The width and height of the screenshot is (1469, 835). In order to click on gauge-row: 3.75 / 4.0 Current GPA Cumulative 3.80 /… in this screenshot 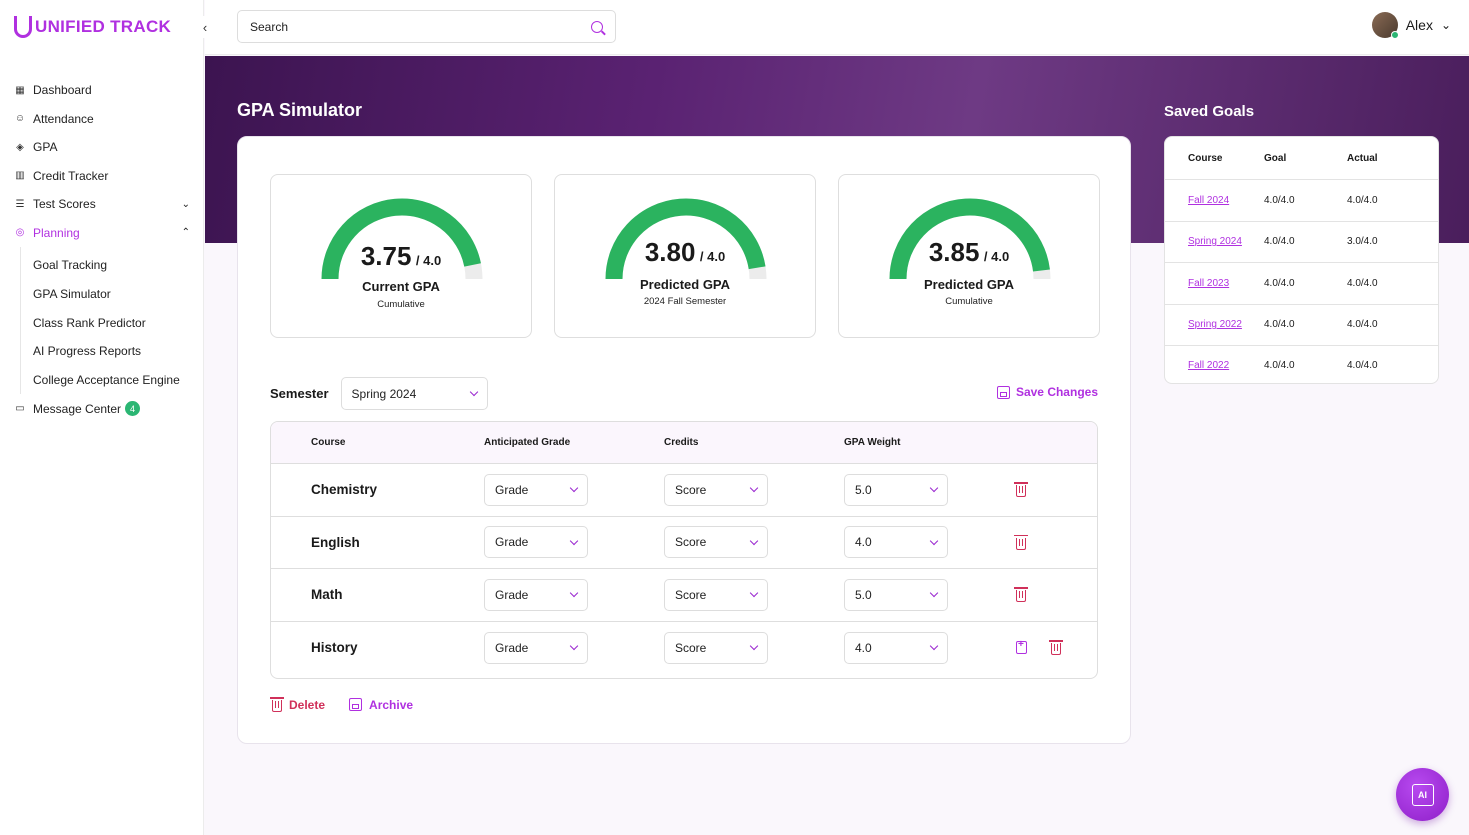, I will do `click(685, 256)`.